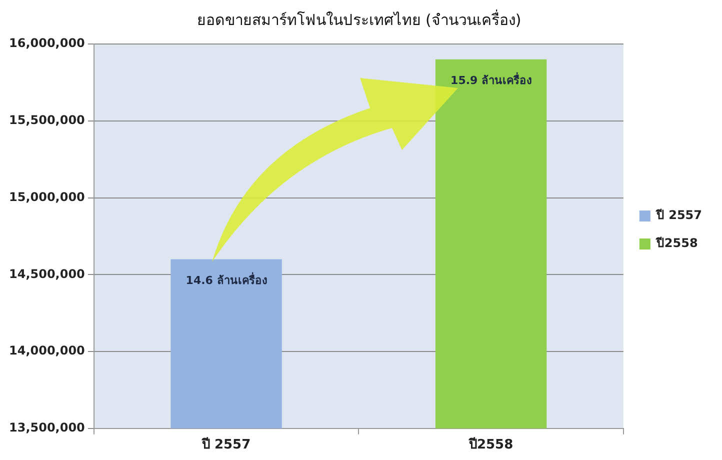 Image resolution: width=722 pixels, height=460 pixels. I want to click on chart-title: ยอดขายสมาร์ทโฟนในประเทศไทย (จำนวนเครื่อง), so click(359, 18).